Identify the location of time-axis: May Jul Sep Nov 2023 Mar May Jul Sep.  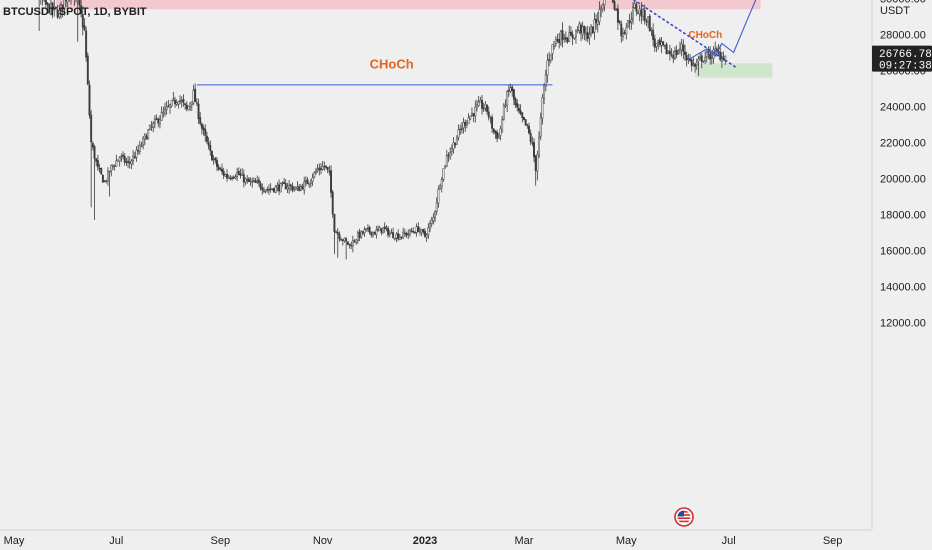
(466, 539).